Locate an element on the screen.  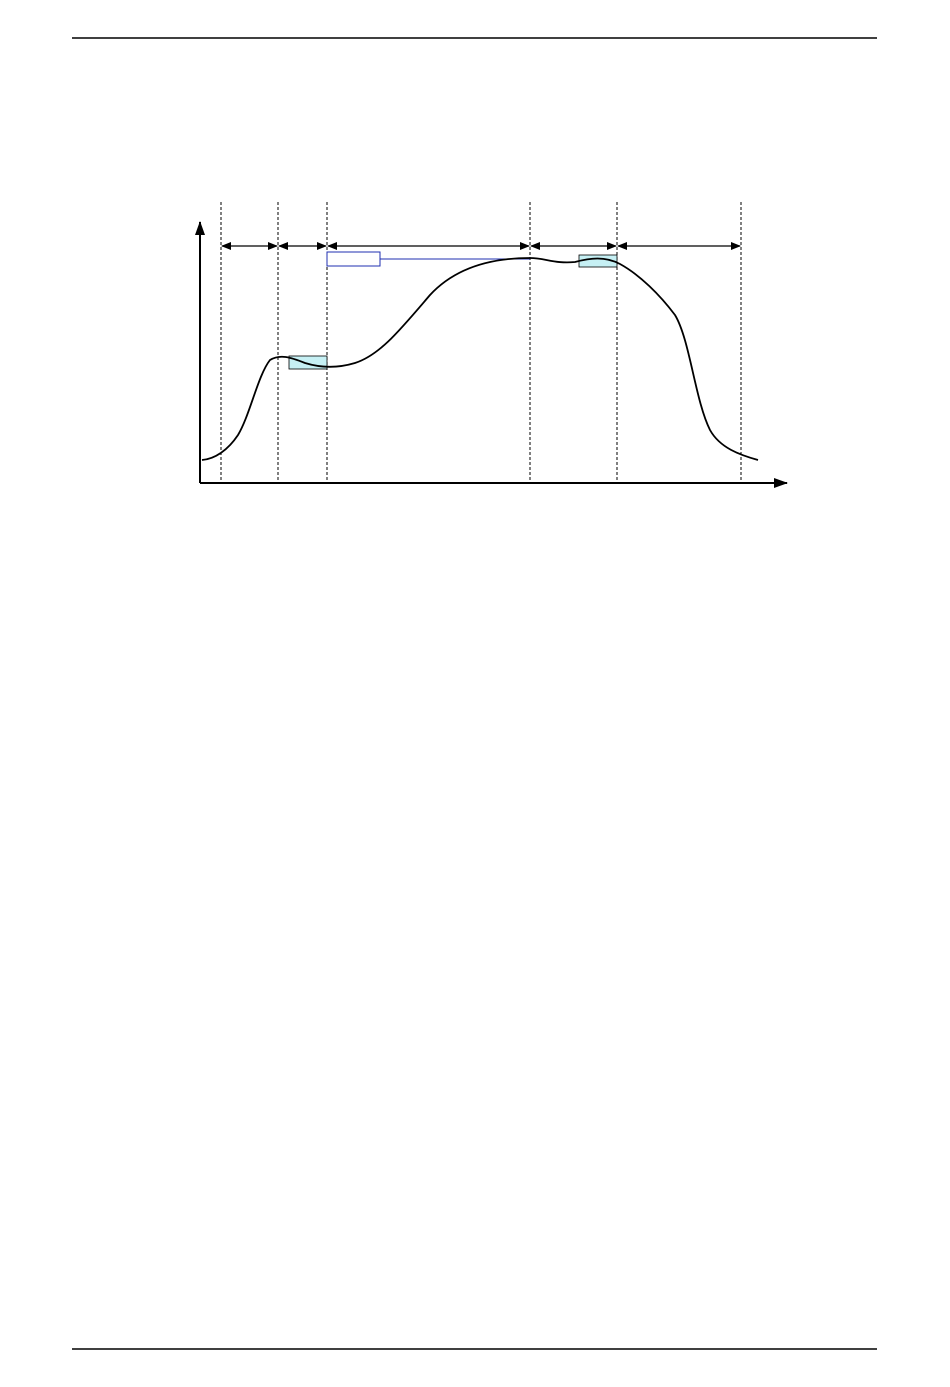
profile-curve is located at coordinates (480, 359).